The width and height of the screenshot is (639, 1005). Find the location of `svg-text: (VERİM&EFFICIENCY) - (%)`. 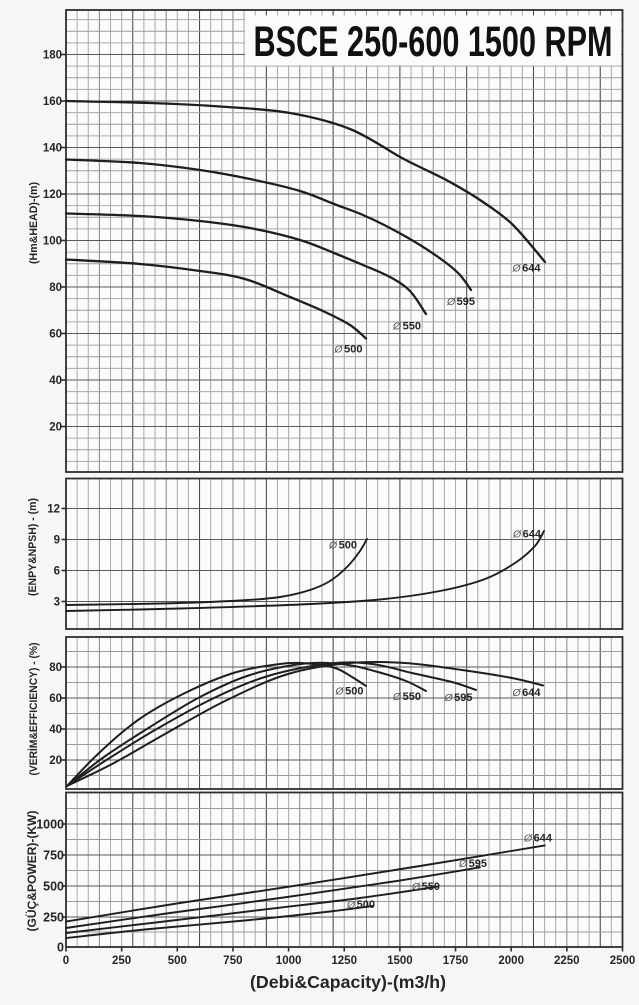

svg-text: (VERİM&EFFICIENCY) - (%) is located at coordinates (33, 708).